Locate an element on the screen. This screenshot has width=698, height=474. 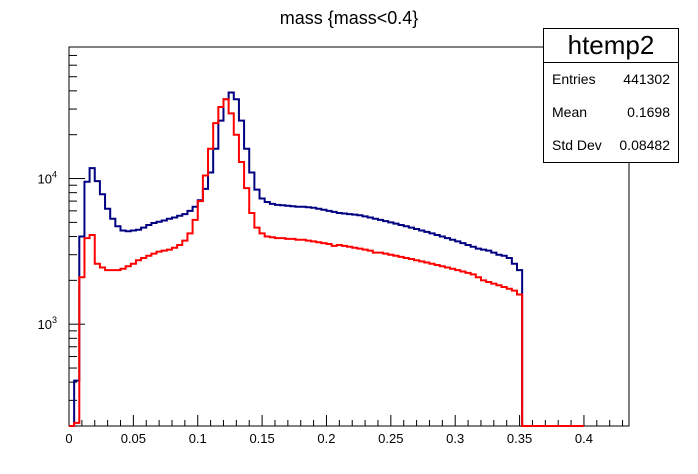
stats-row-stddev: Std Dev 0.08482 is located at coordinates (611, 145).